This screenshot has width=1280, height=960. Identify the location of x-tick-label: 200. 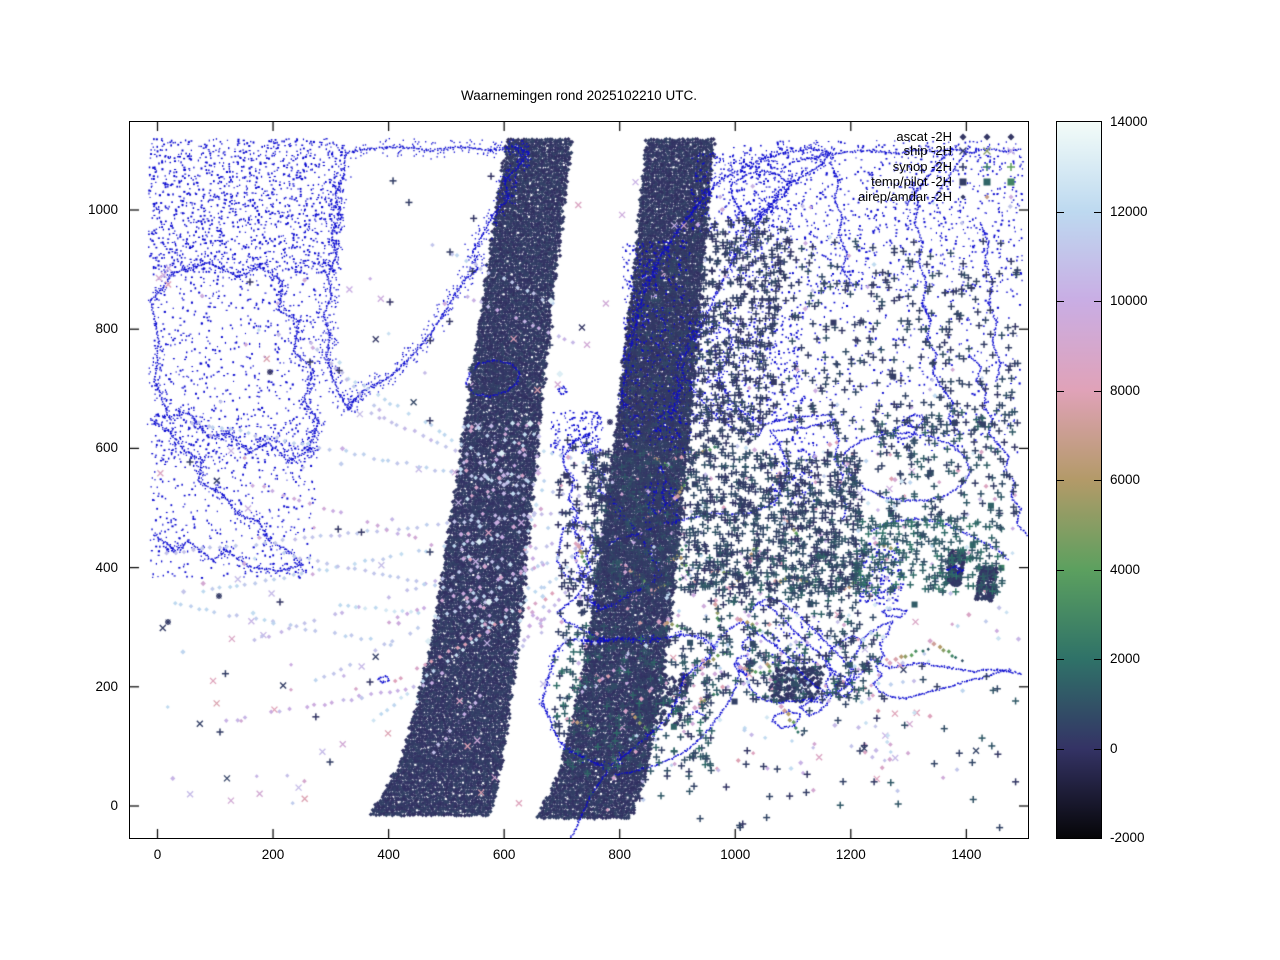
(273, 854).